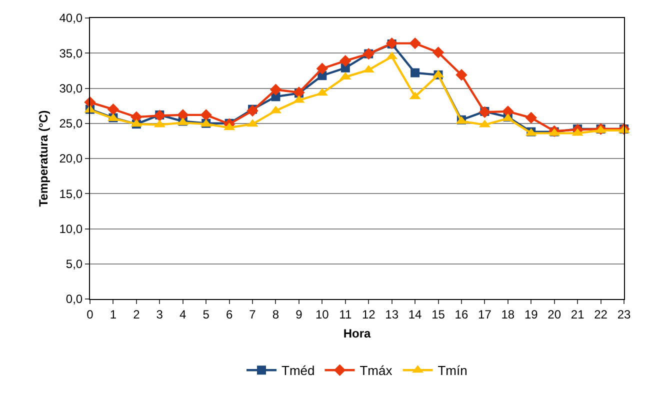  I want to click on x-tick-label: 9, so click(299, 314).